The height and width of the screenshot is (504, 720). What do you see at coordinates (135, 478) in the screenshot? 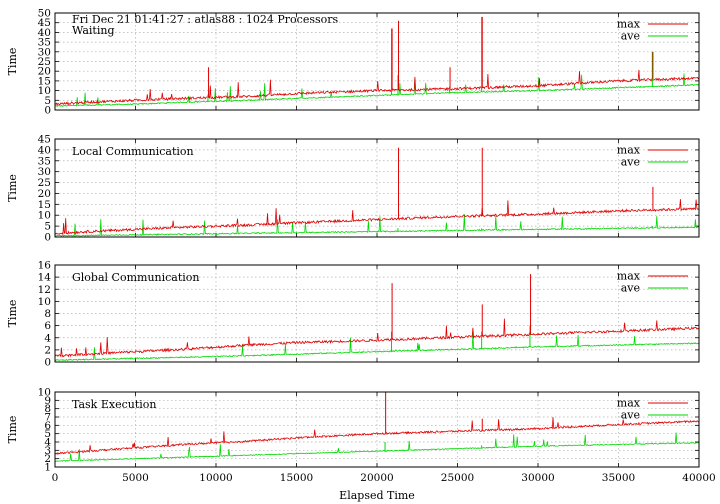
I see `x-tick-label: 5000` at bounding box center [135, 478].